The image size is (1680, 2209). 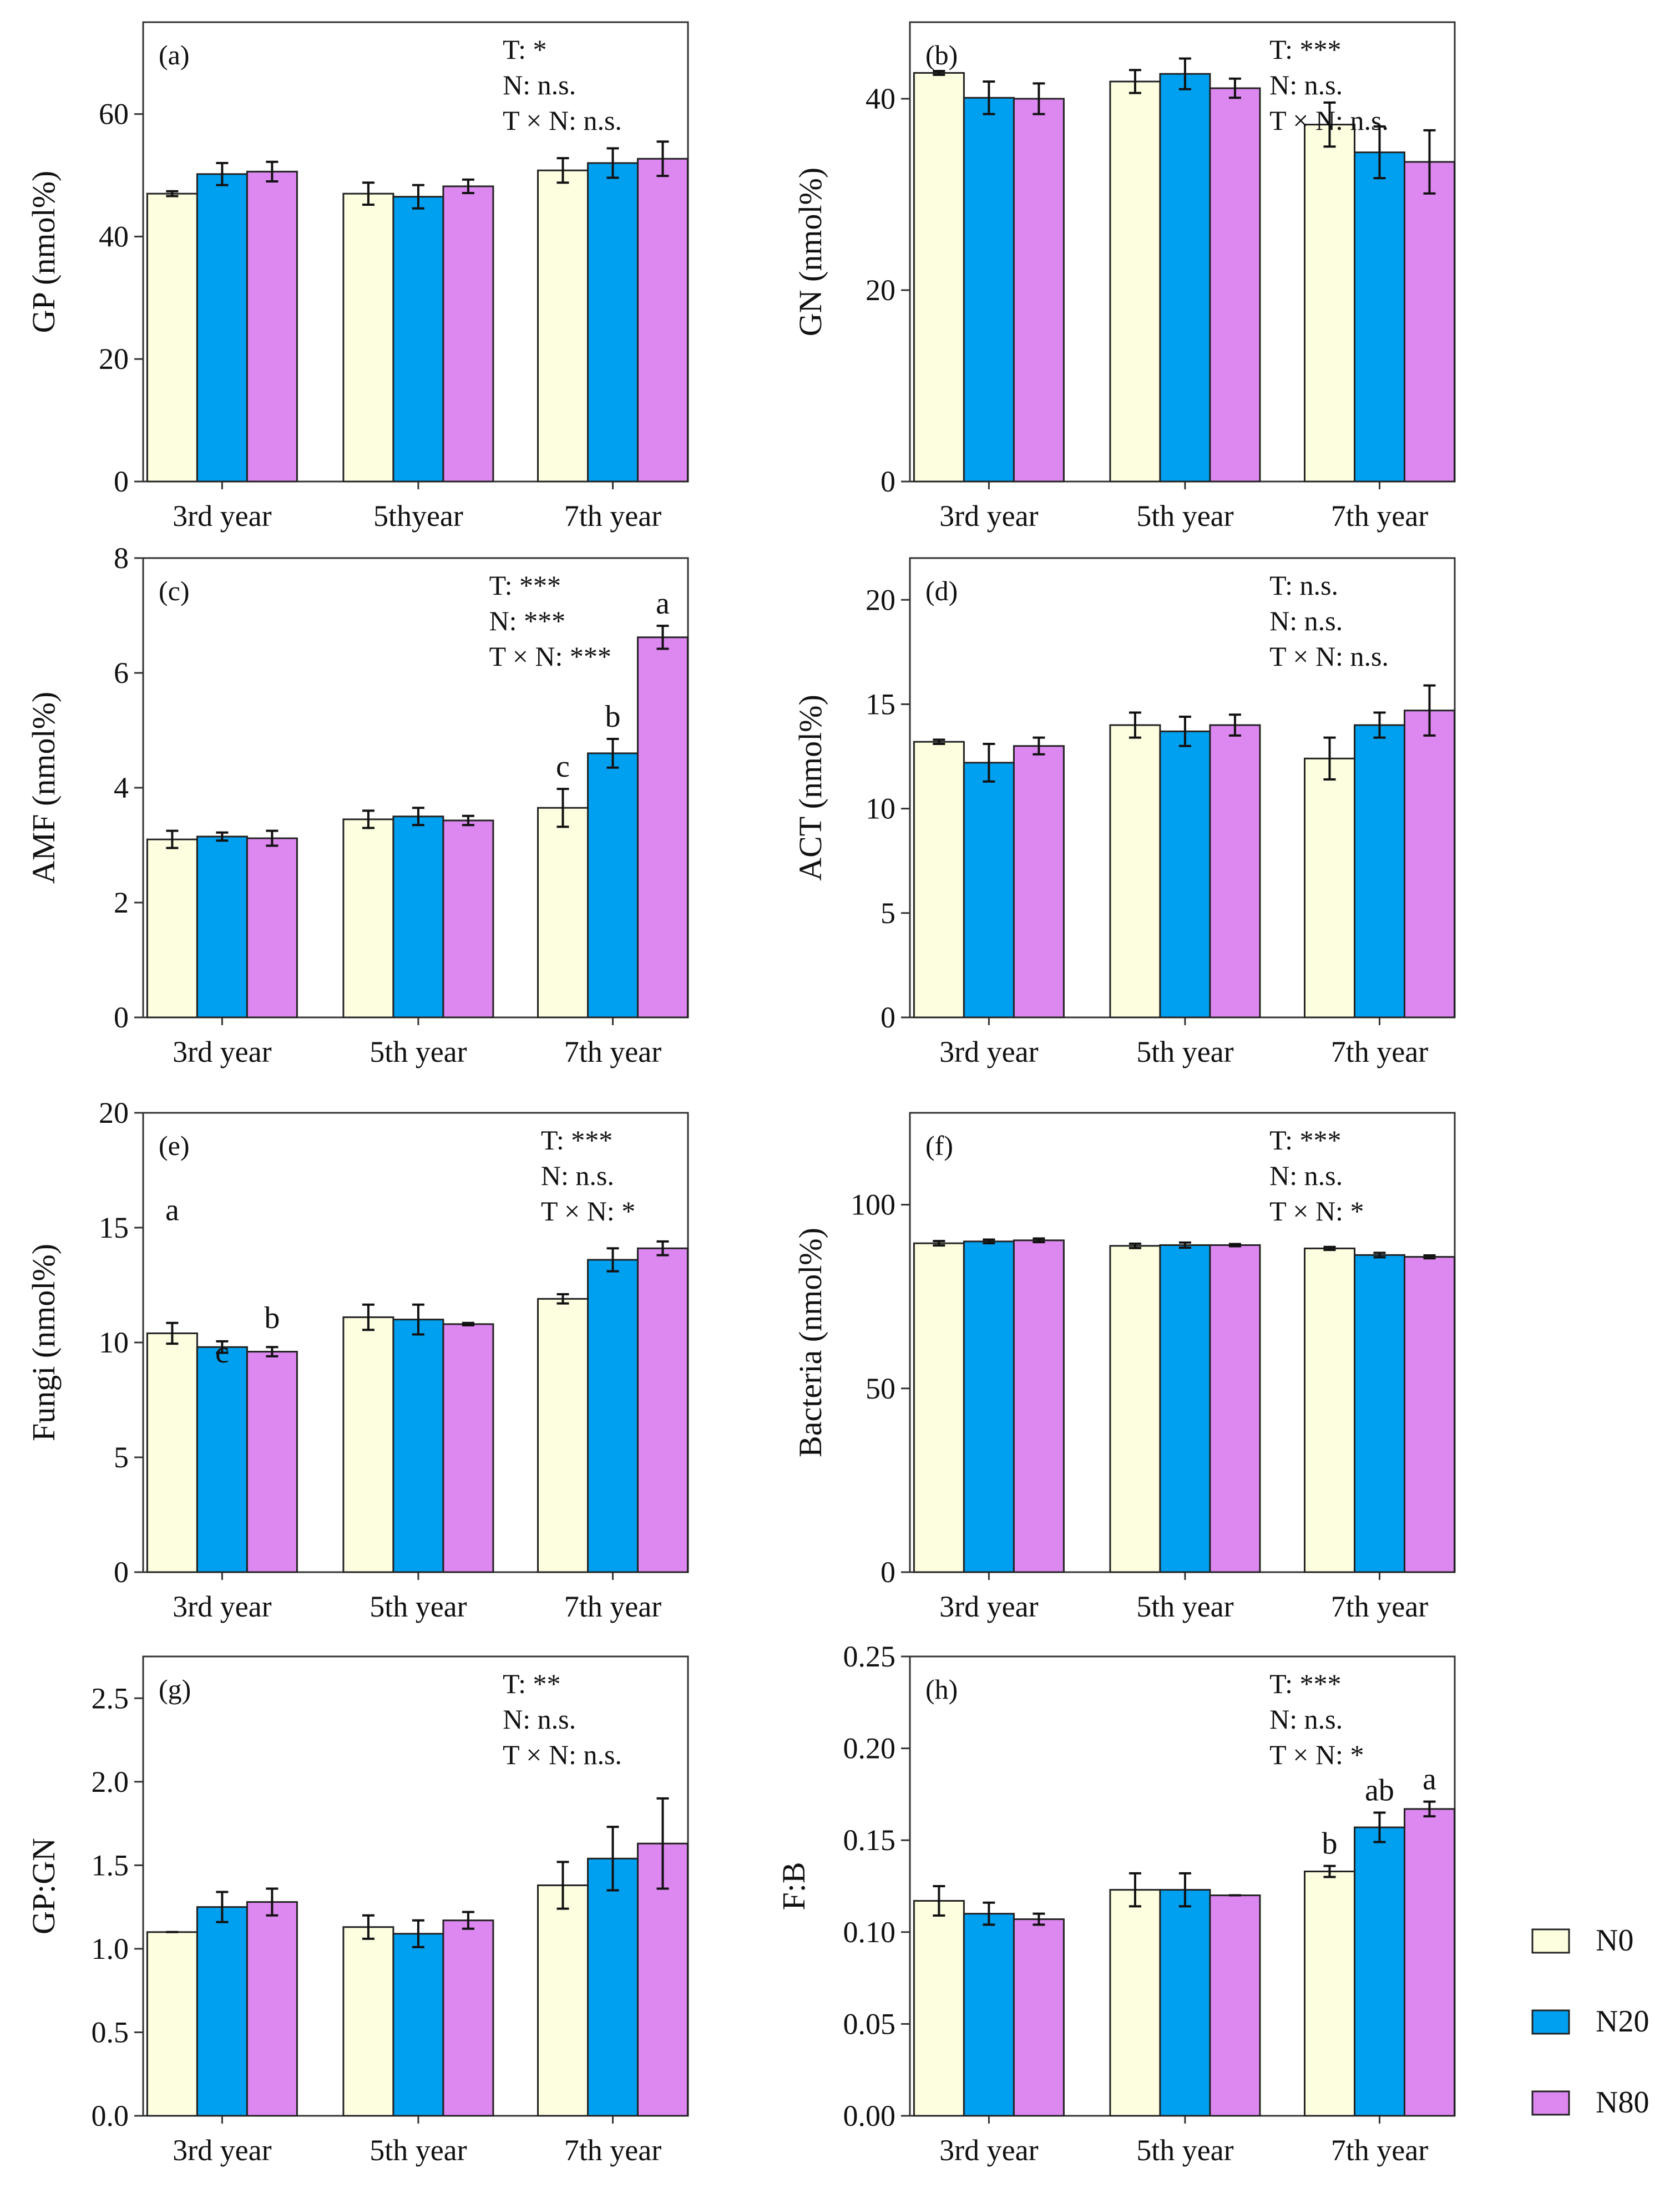 I want to click on y-tick-label: 2.0, so click(x=110, y=1782).